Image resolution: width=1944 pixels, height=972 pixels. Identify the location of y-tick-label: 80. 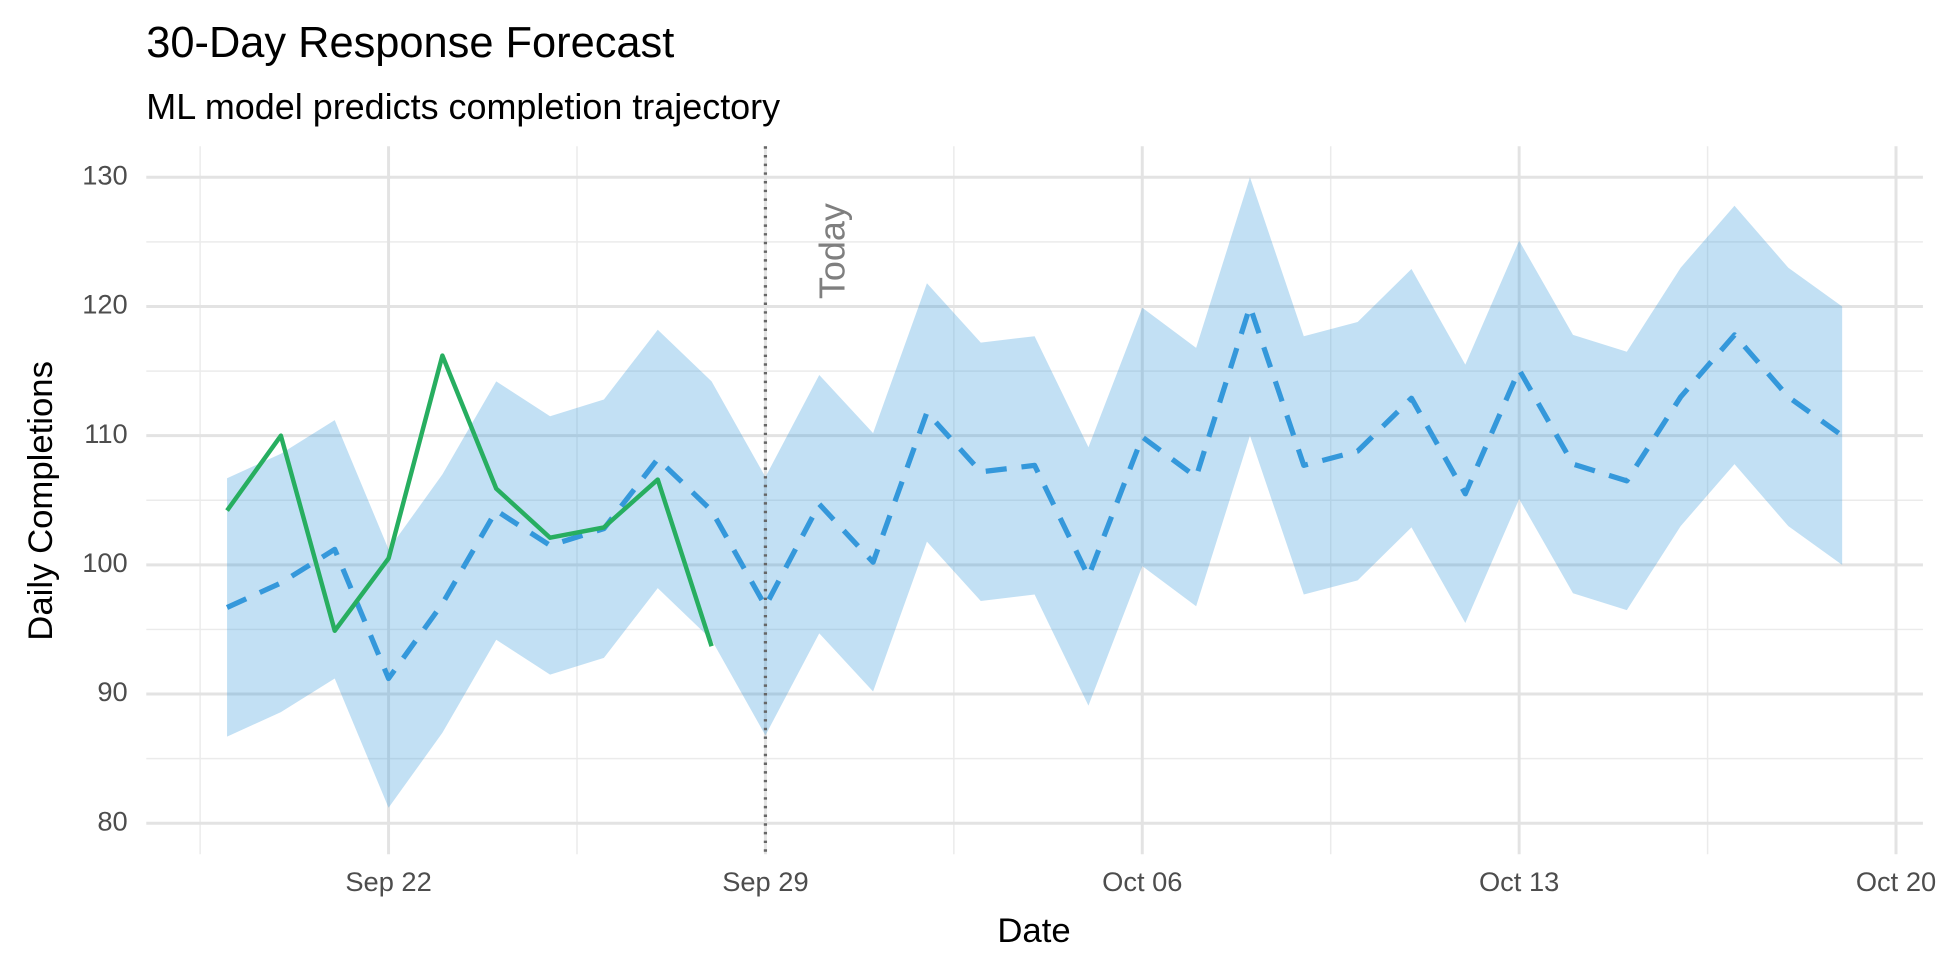
(112, 820).